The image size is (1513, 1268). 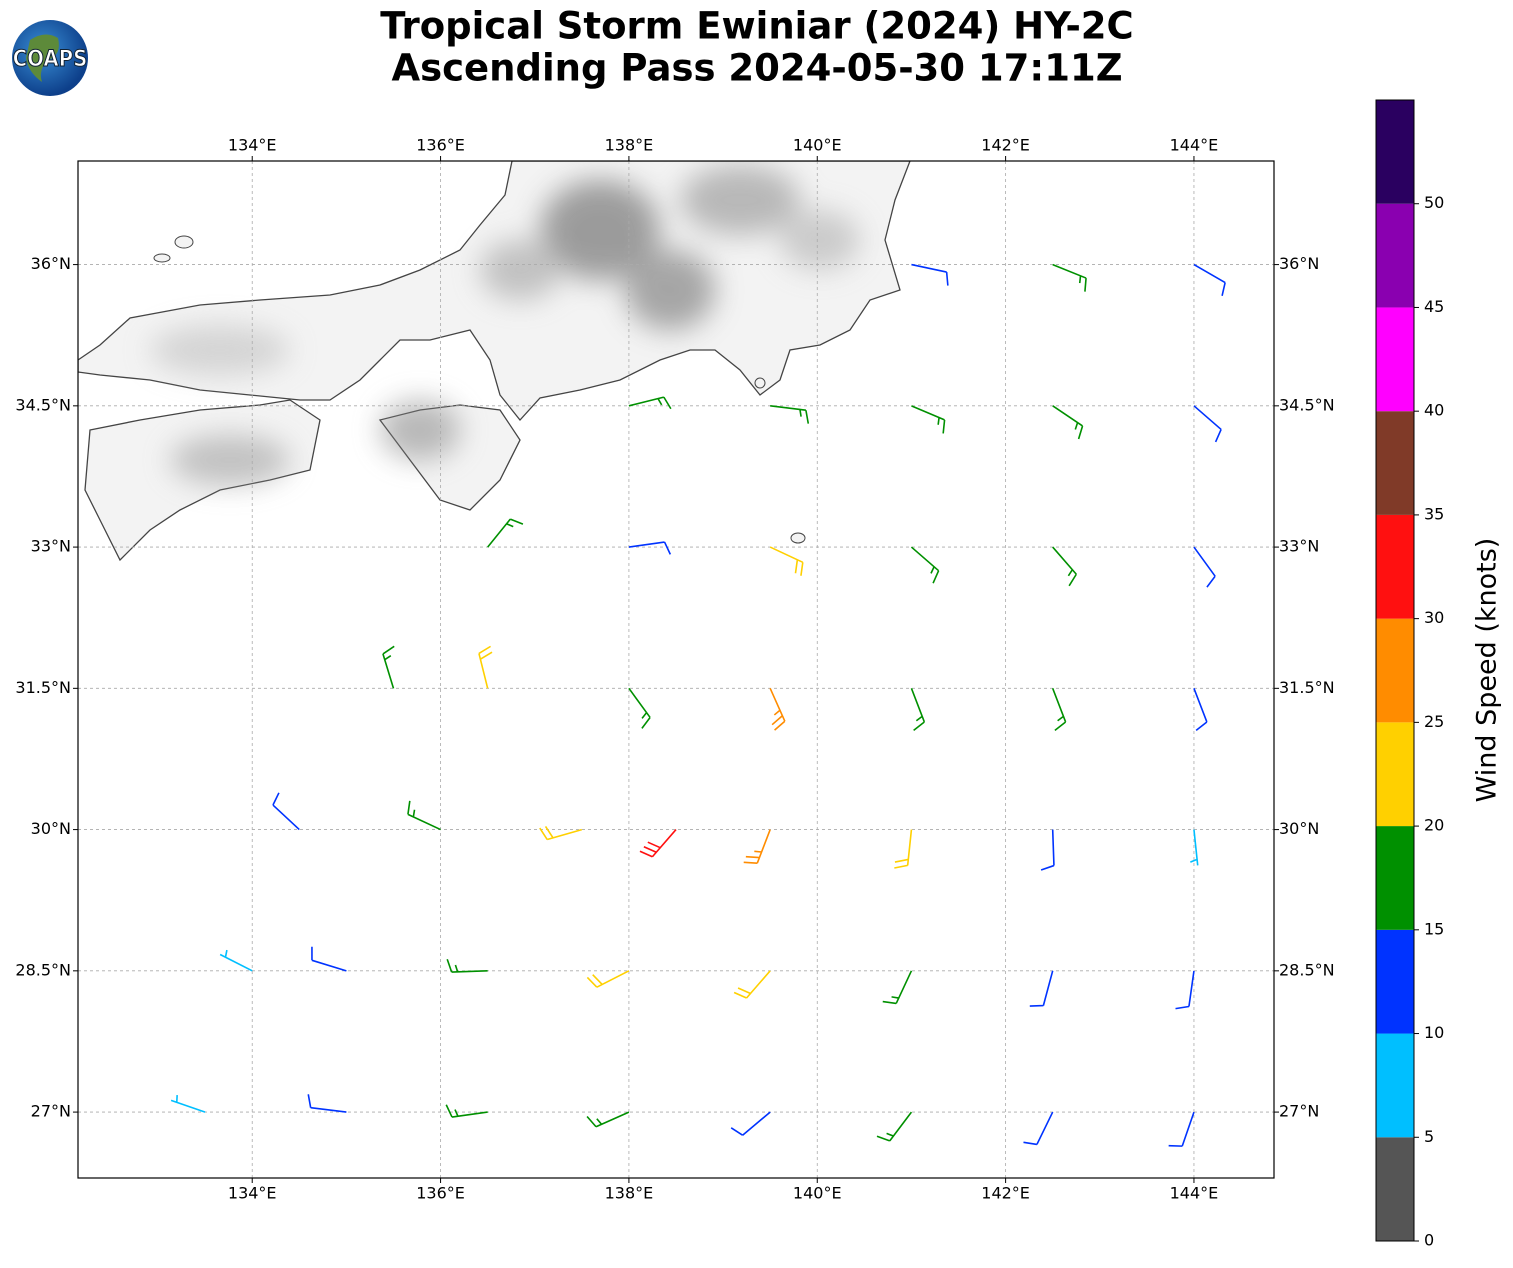 I want to click on colorbar: 0 5 10 15 20 25 30 35 40 45 50, so click(x=1409, y=674).